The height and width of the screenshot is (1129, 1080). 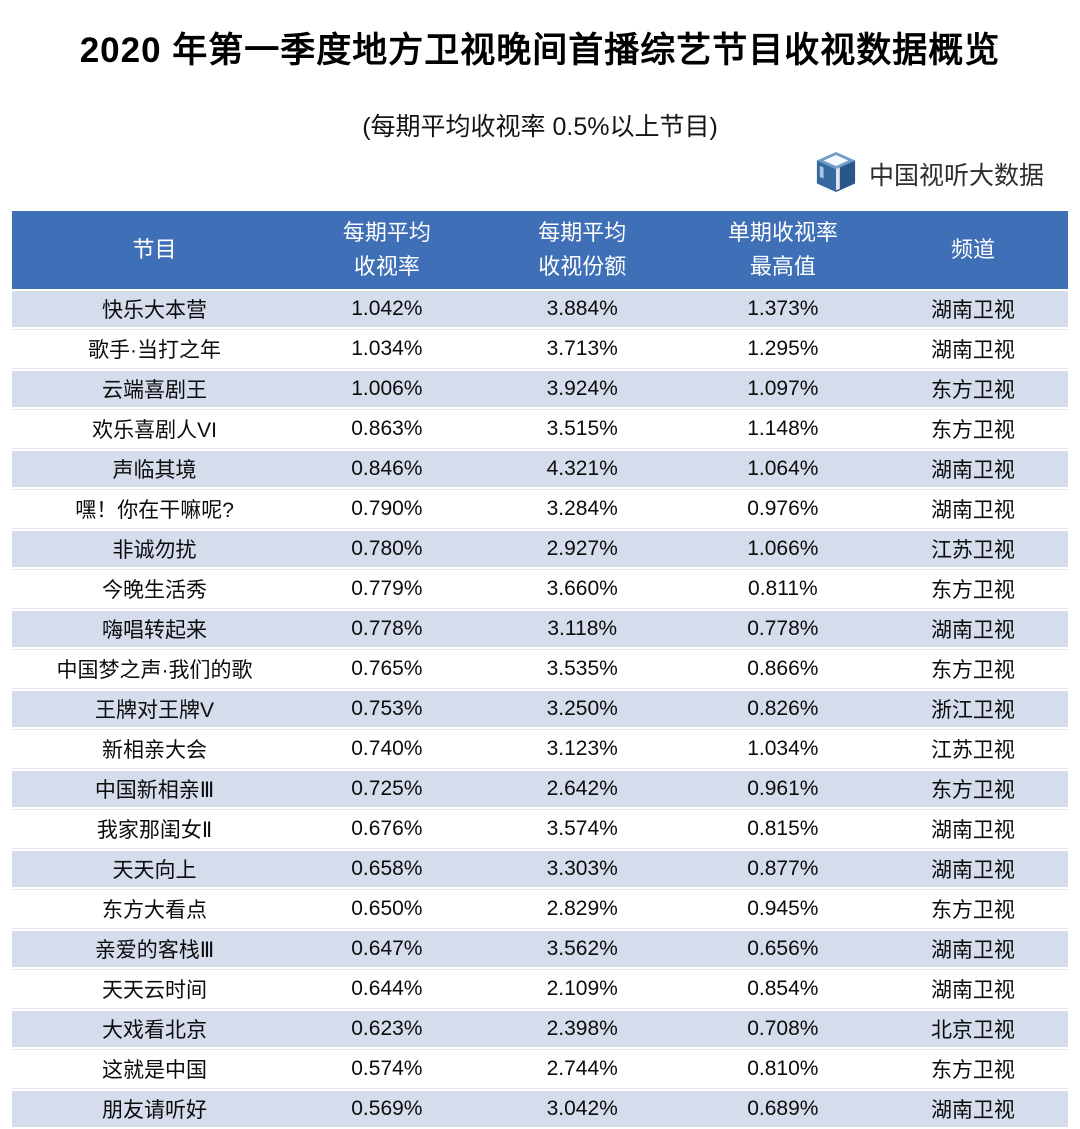 I want to click on cell-max-rating: 0.961%, so click(x=782, y=789).